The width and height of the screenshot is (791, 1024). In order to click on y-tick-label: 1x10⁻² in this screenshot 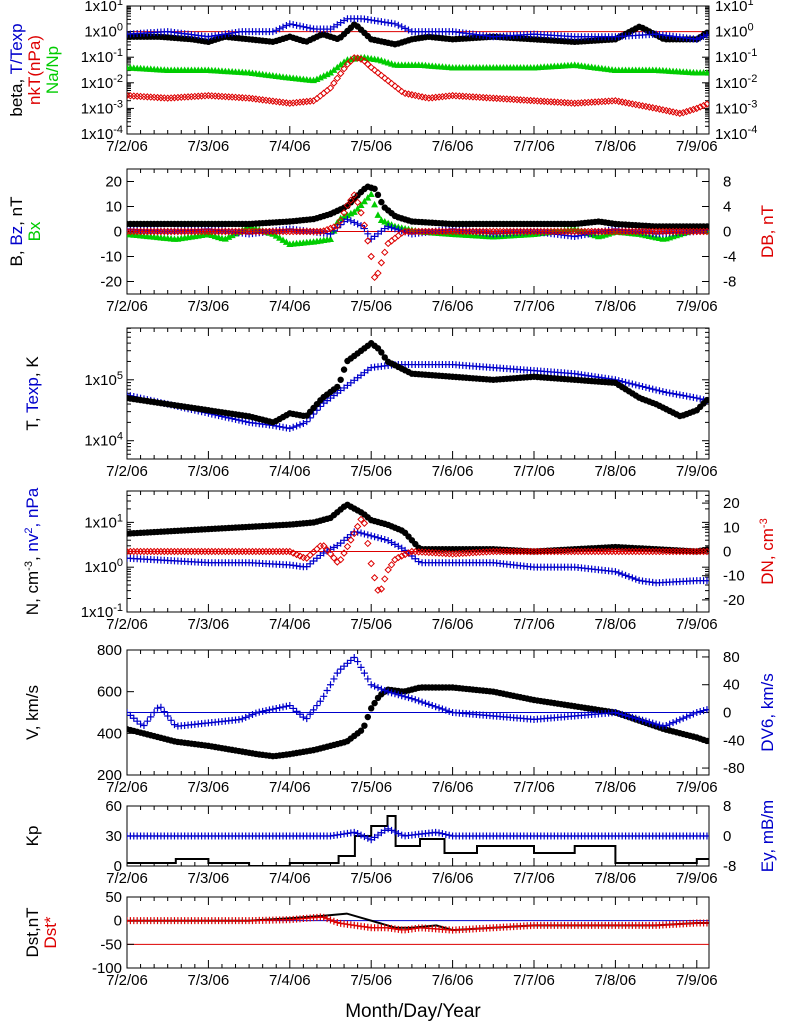, I will do `click(102, 82)`.